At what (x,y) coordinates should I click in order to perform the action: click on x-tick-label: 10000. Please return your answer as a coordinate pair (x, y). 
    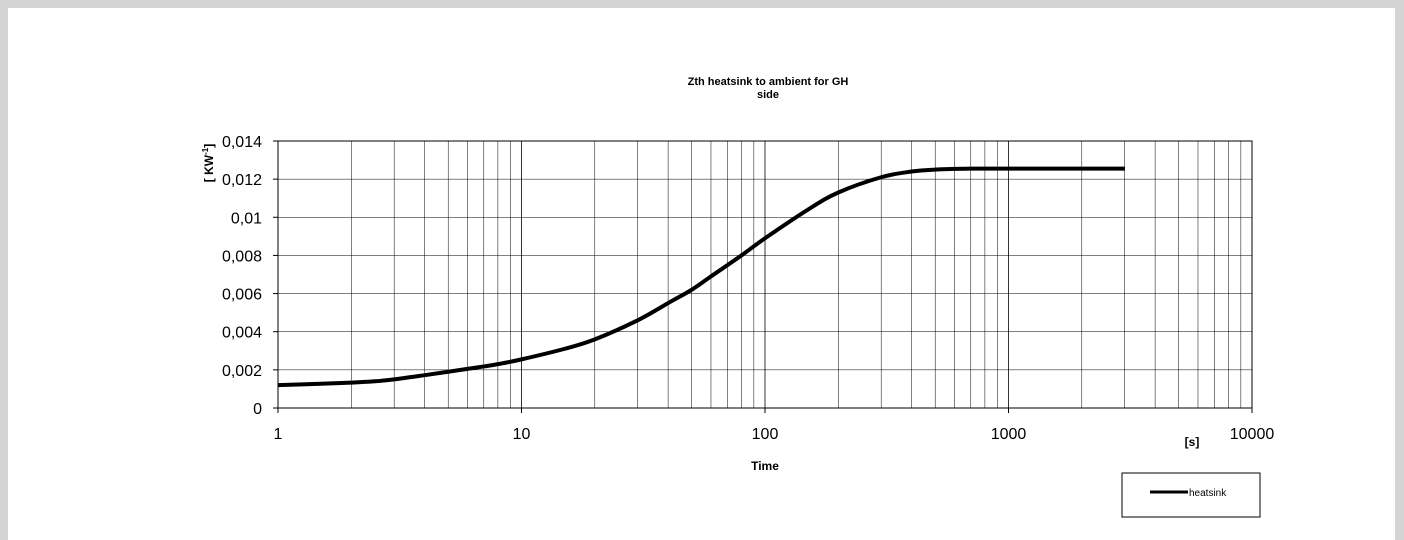
    Looking at the image, I should click on (1252, 434).